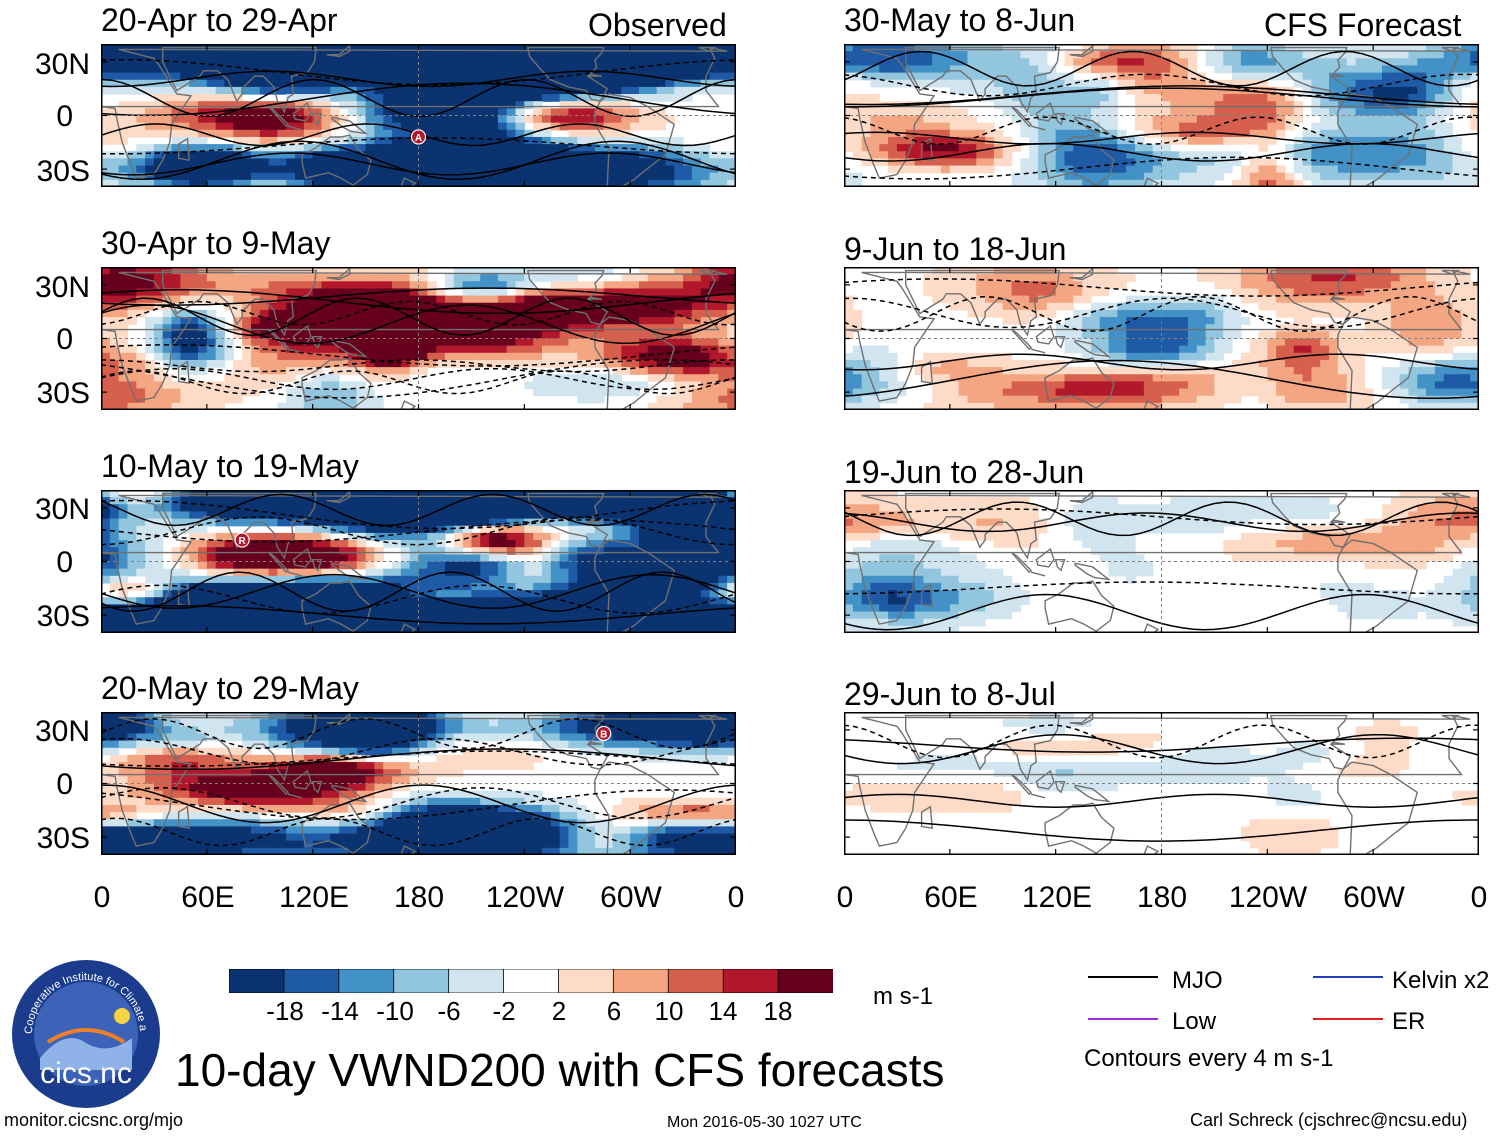 Image resolution: width=1510 pixels, height=1137 pixels. Describe the element at coordinates (418, 99) in the screenshot. I see `mjo-contour` at that location.